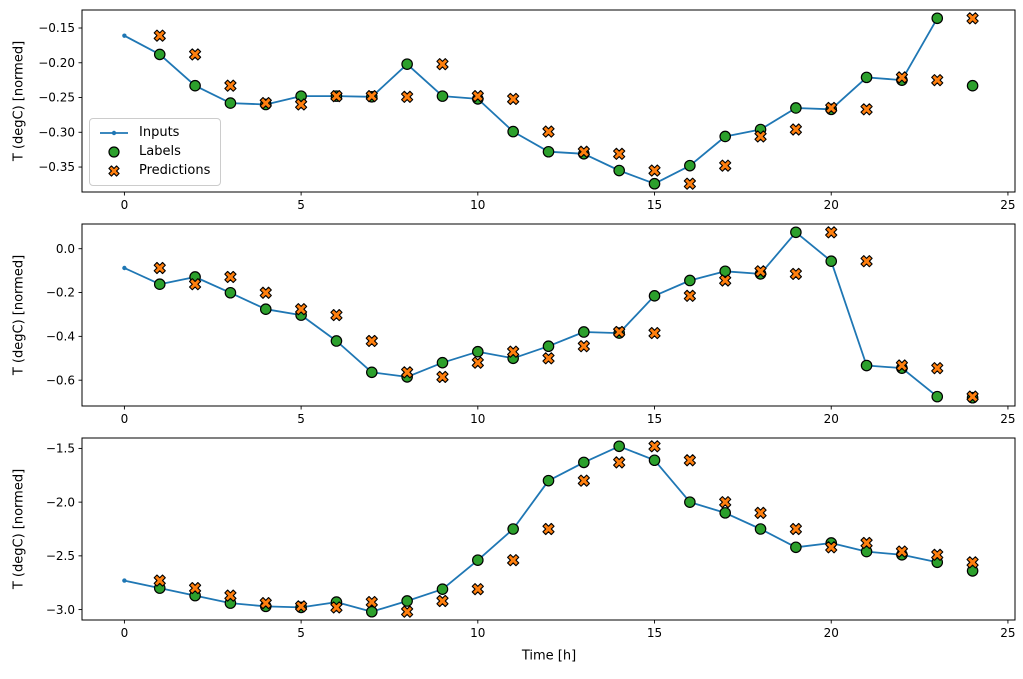 The image size is (1023, 679). I want to click on legend-label-predictions: Predictions, so click(175, 170).